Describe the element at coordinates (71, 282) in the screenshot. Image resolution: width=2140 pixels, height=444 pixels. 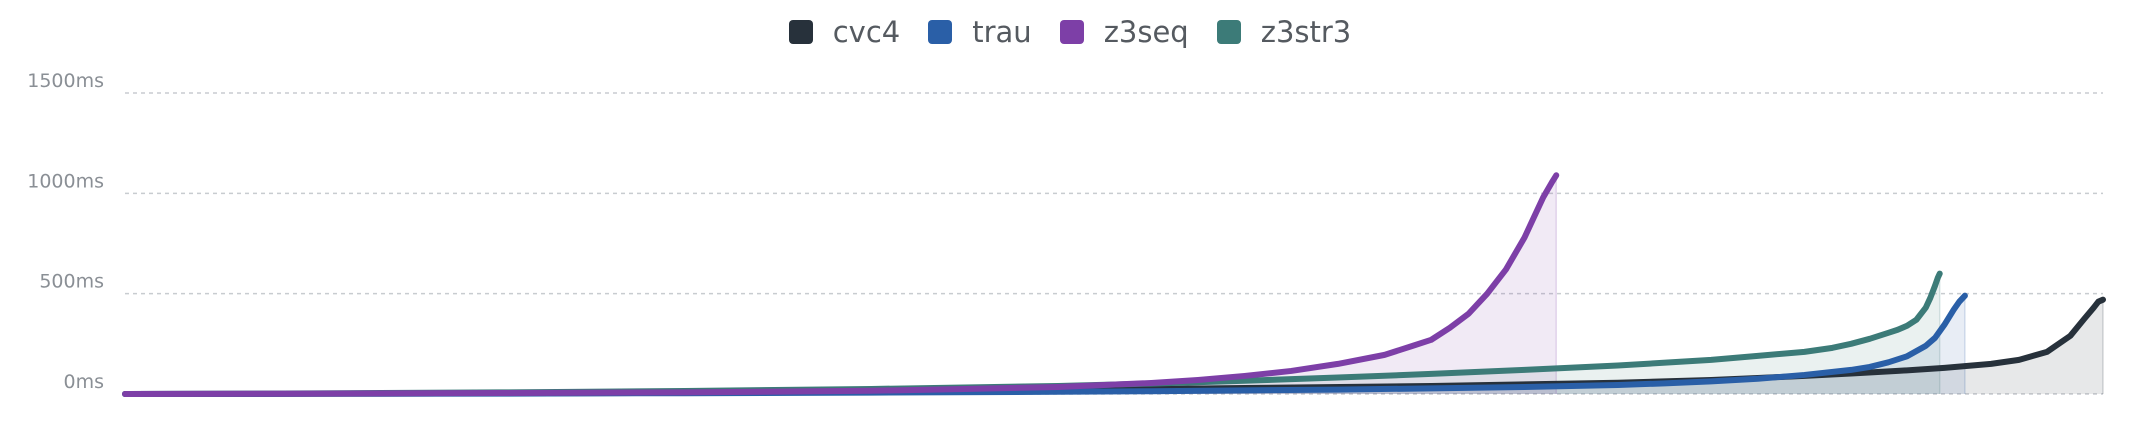
I see `y-tick-label: 500ms` at that location.